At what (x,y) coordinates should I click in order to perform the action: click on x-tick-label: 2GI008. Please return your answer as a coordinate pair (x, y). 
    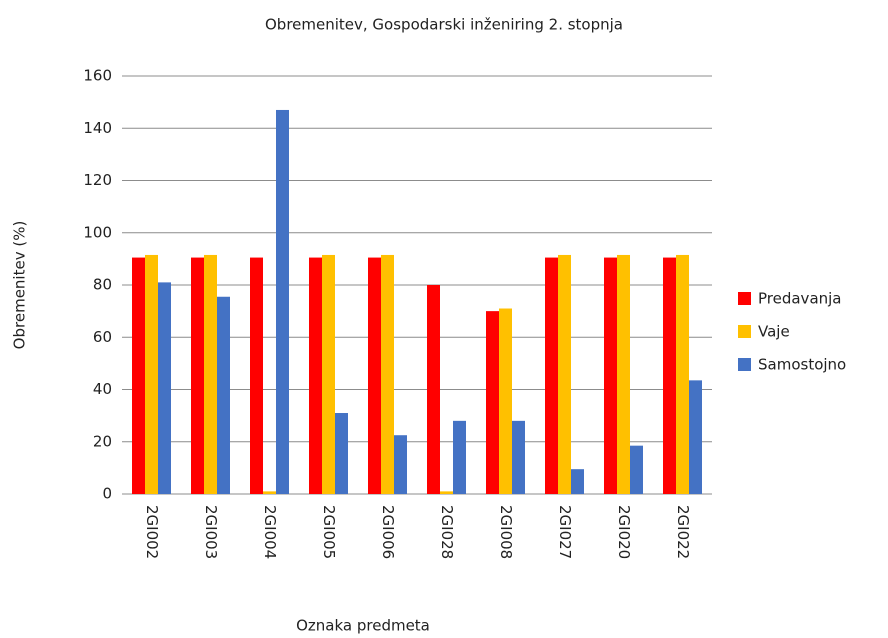
    Looking at the image, I should click on (506, 532).